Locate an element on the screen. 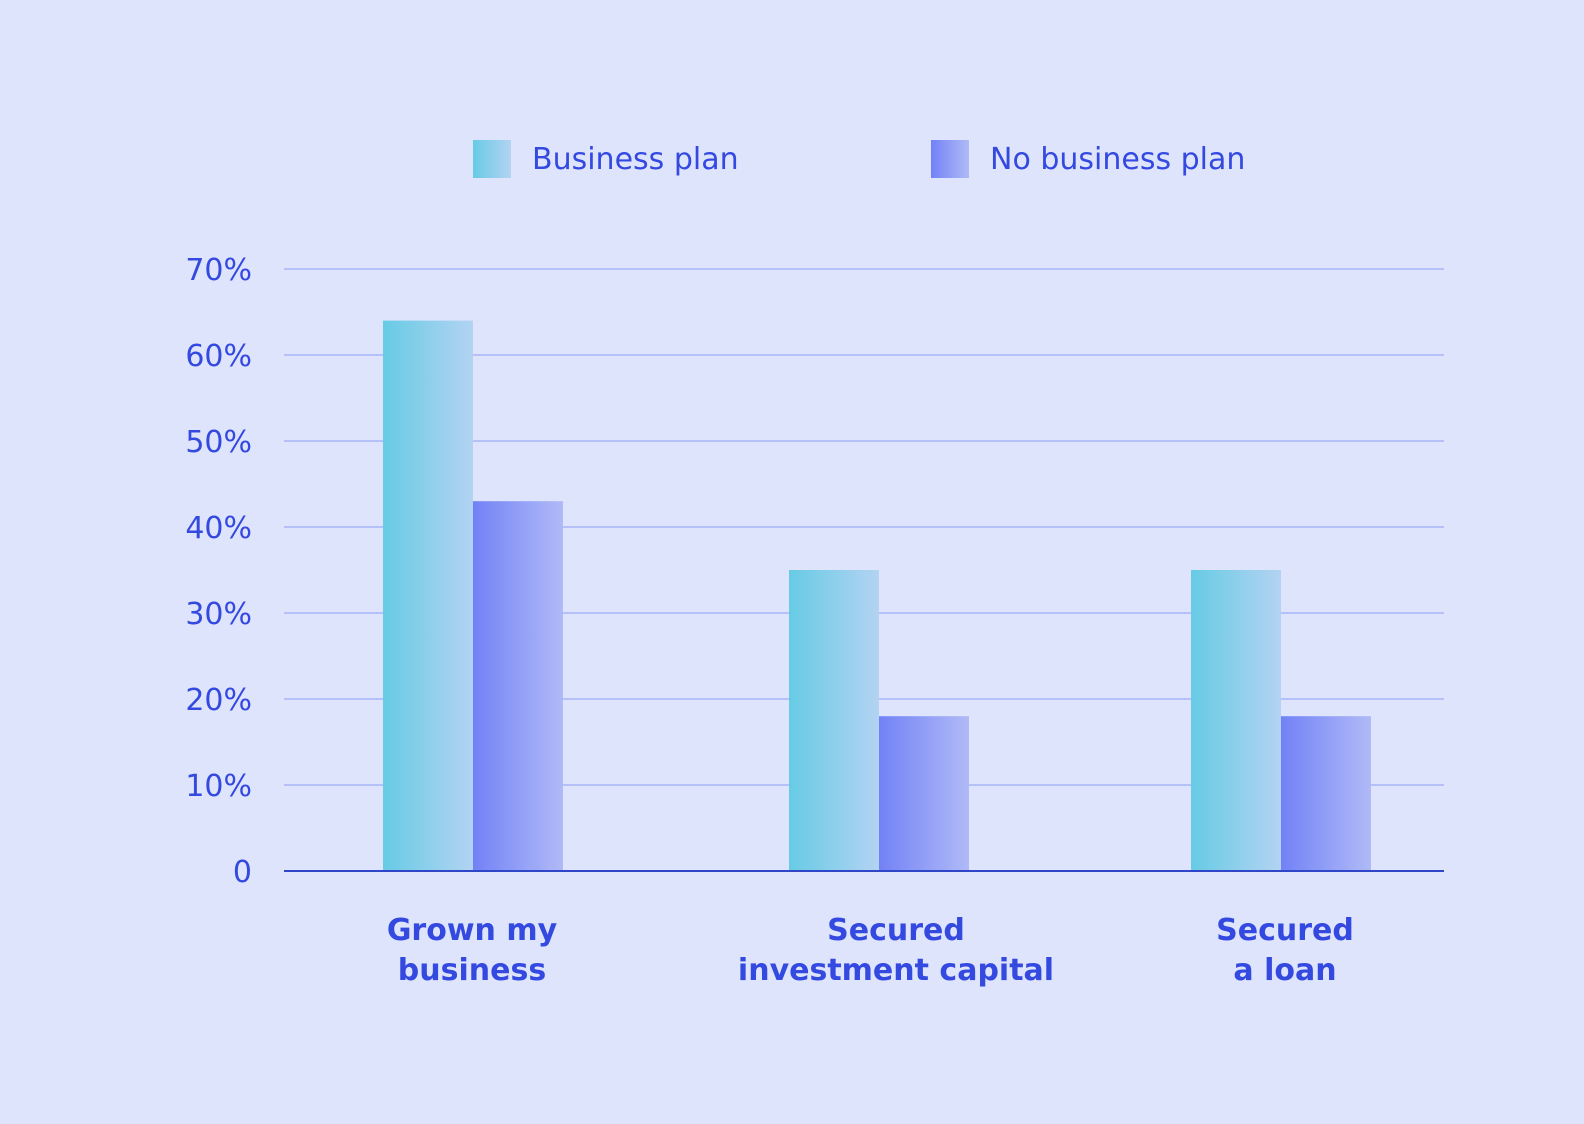 Image resolution: width=1584 pixels, height=1124 pixels. y-tick-label: 60% is located at coordinates (218, 356).